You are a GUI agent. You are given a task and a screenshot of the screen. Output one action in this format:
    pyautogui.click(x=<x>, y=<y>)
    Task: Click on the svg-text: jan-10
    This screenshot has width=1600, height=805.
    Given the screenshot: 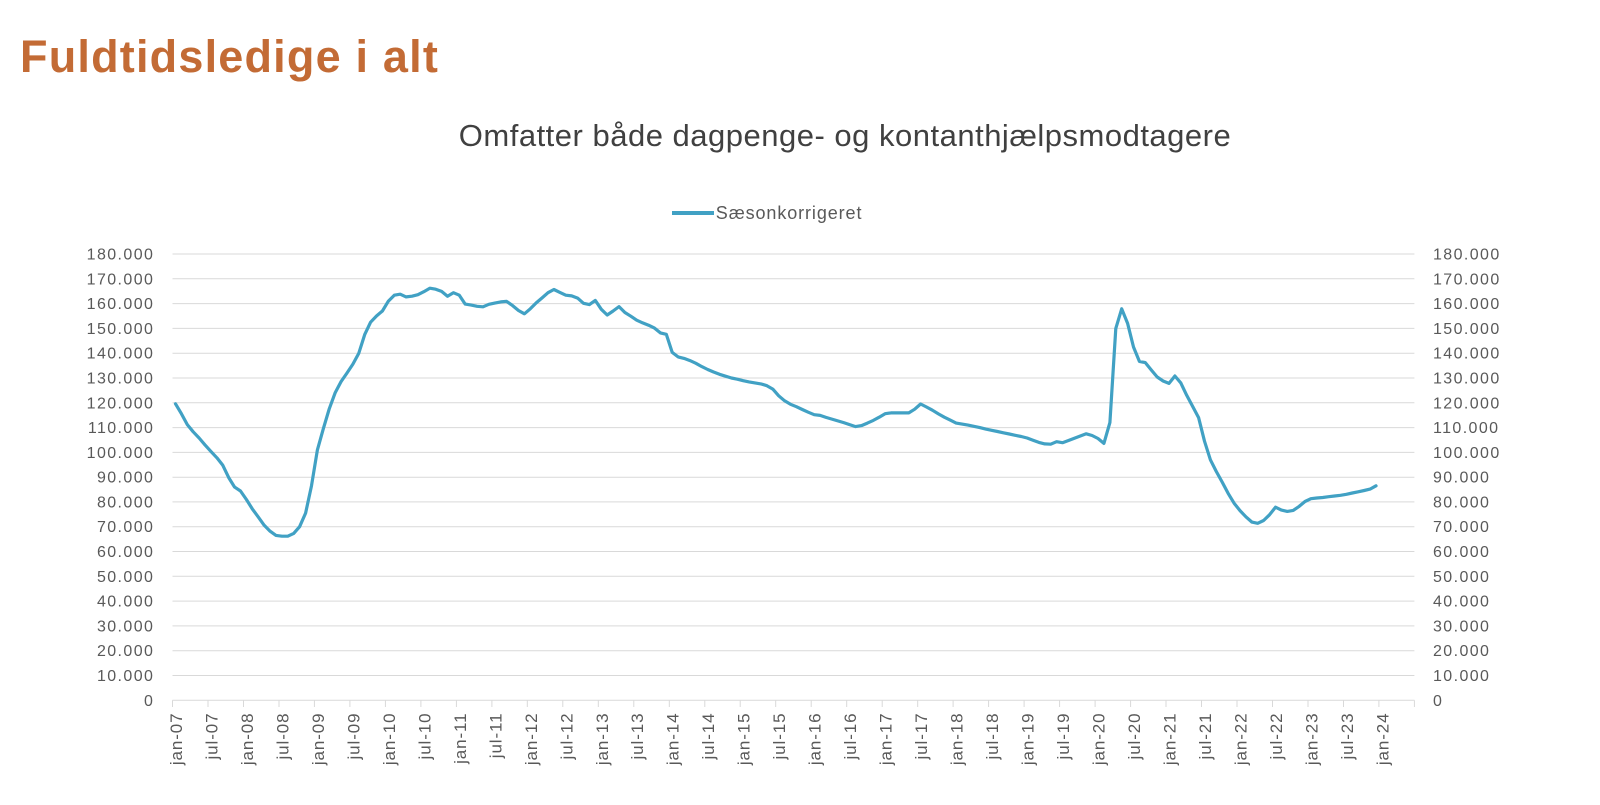 What is the action you would take?
    pyautogui.click(x=389, y=740)
    